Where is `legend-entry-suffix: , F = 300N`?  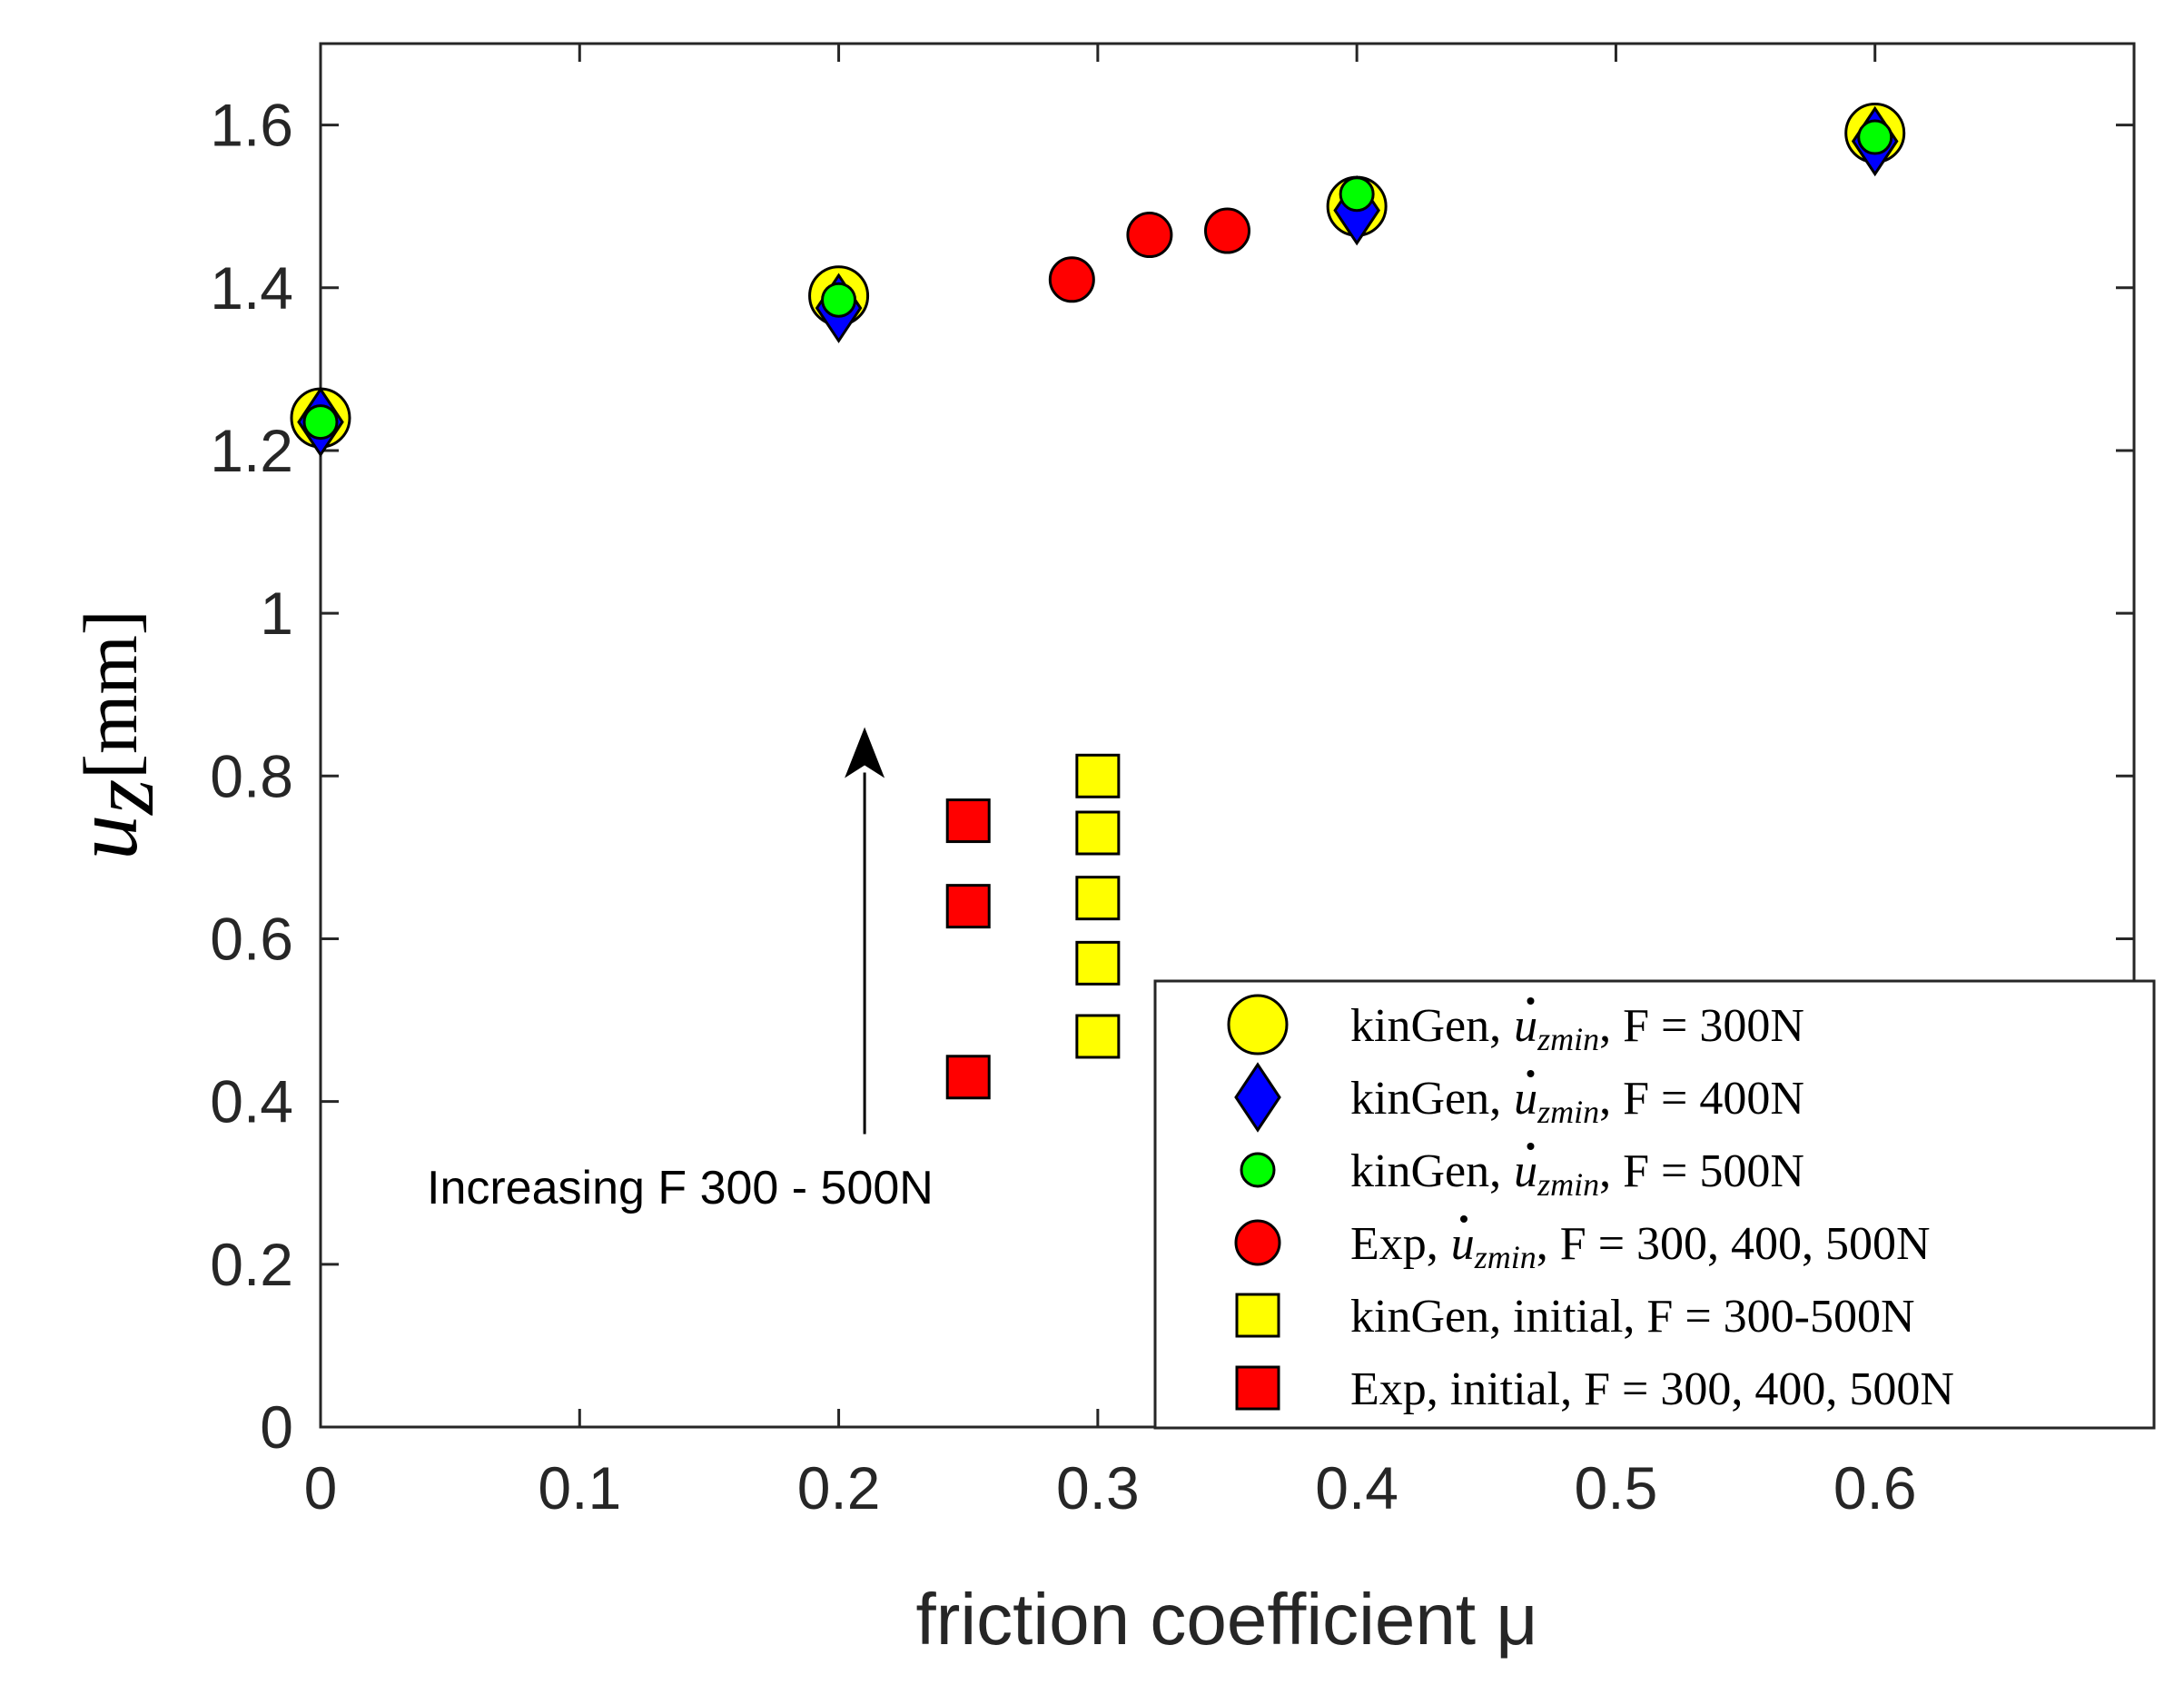
legend-entry-suffix: , F = 300N is located at coordinates (1702, 1026).